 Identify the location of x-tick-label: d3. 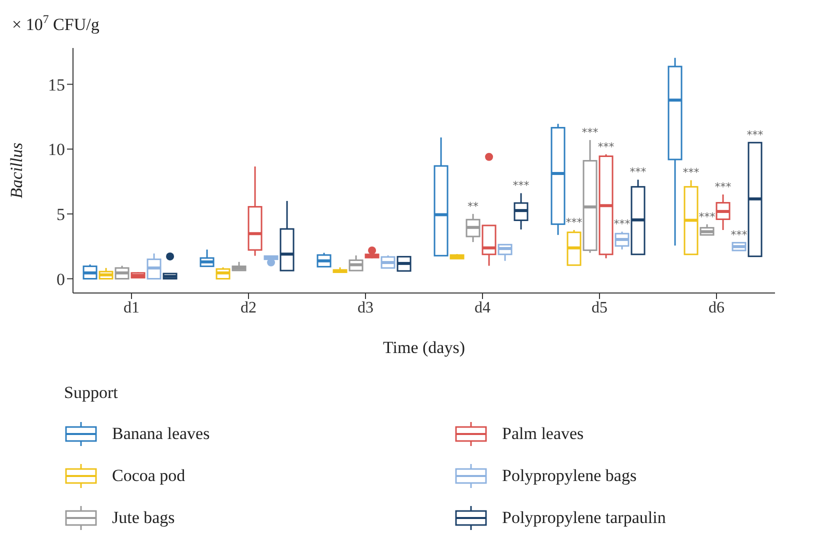
(366, 307).